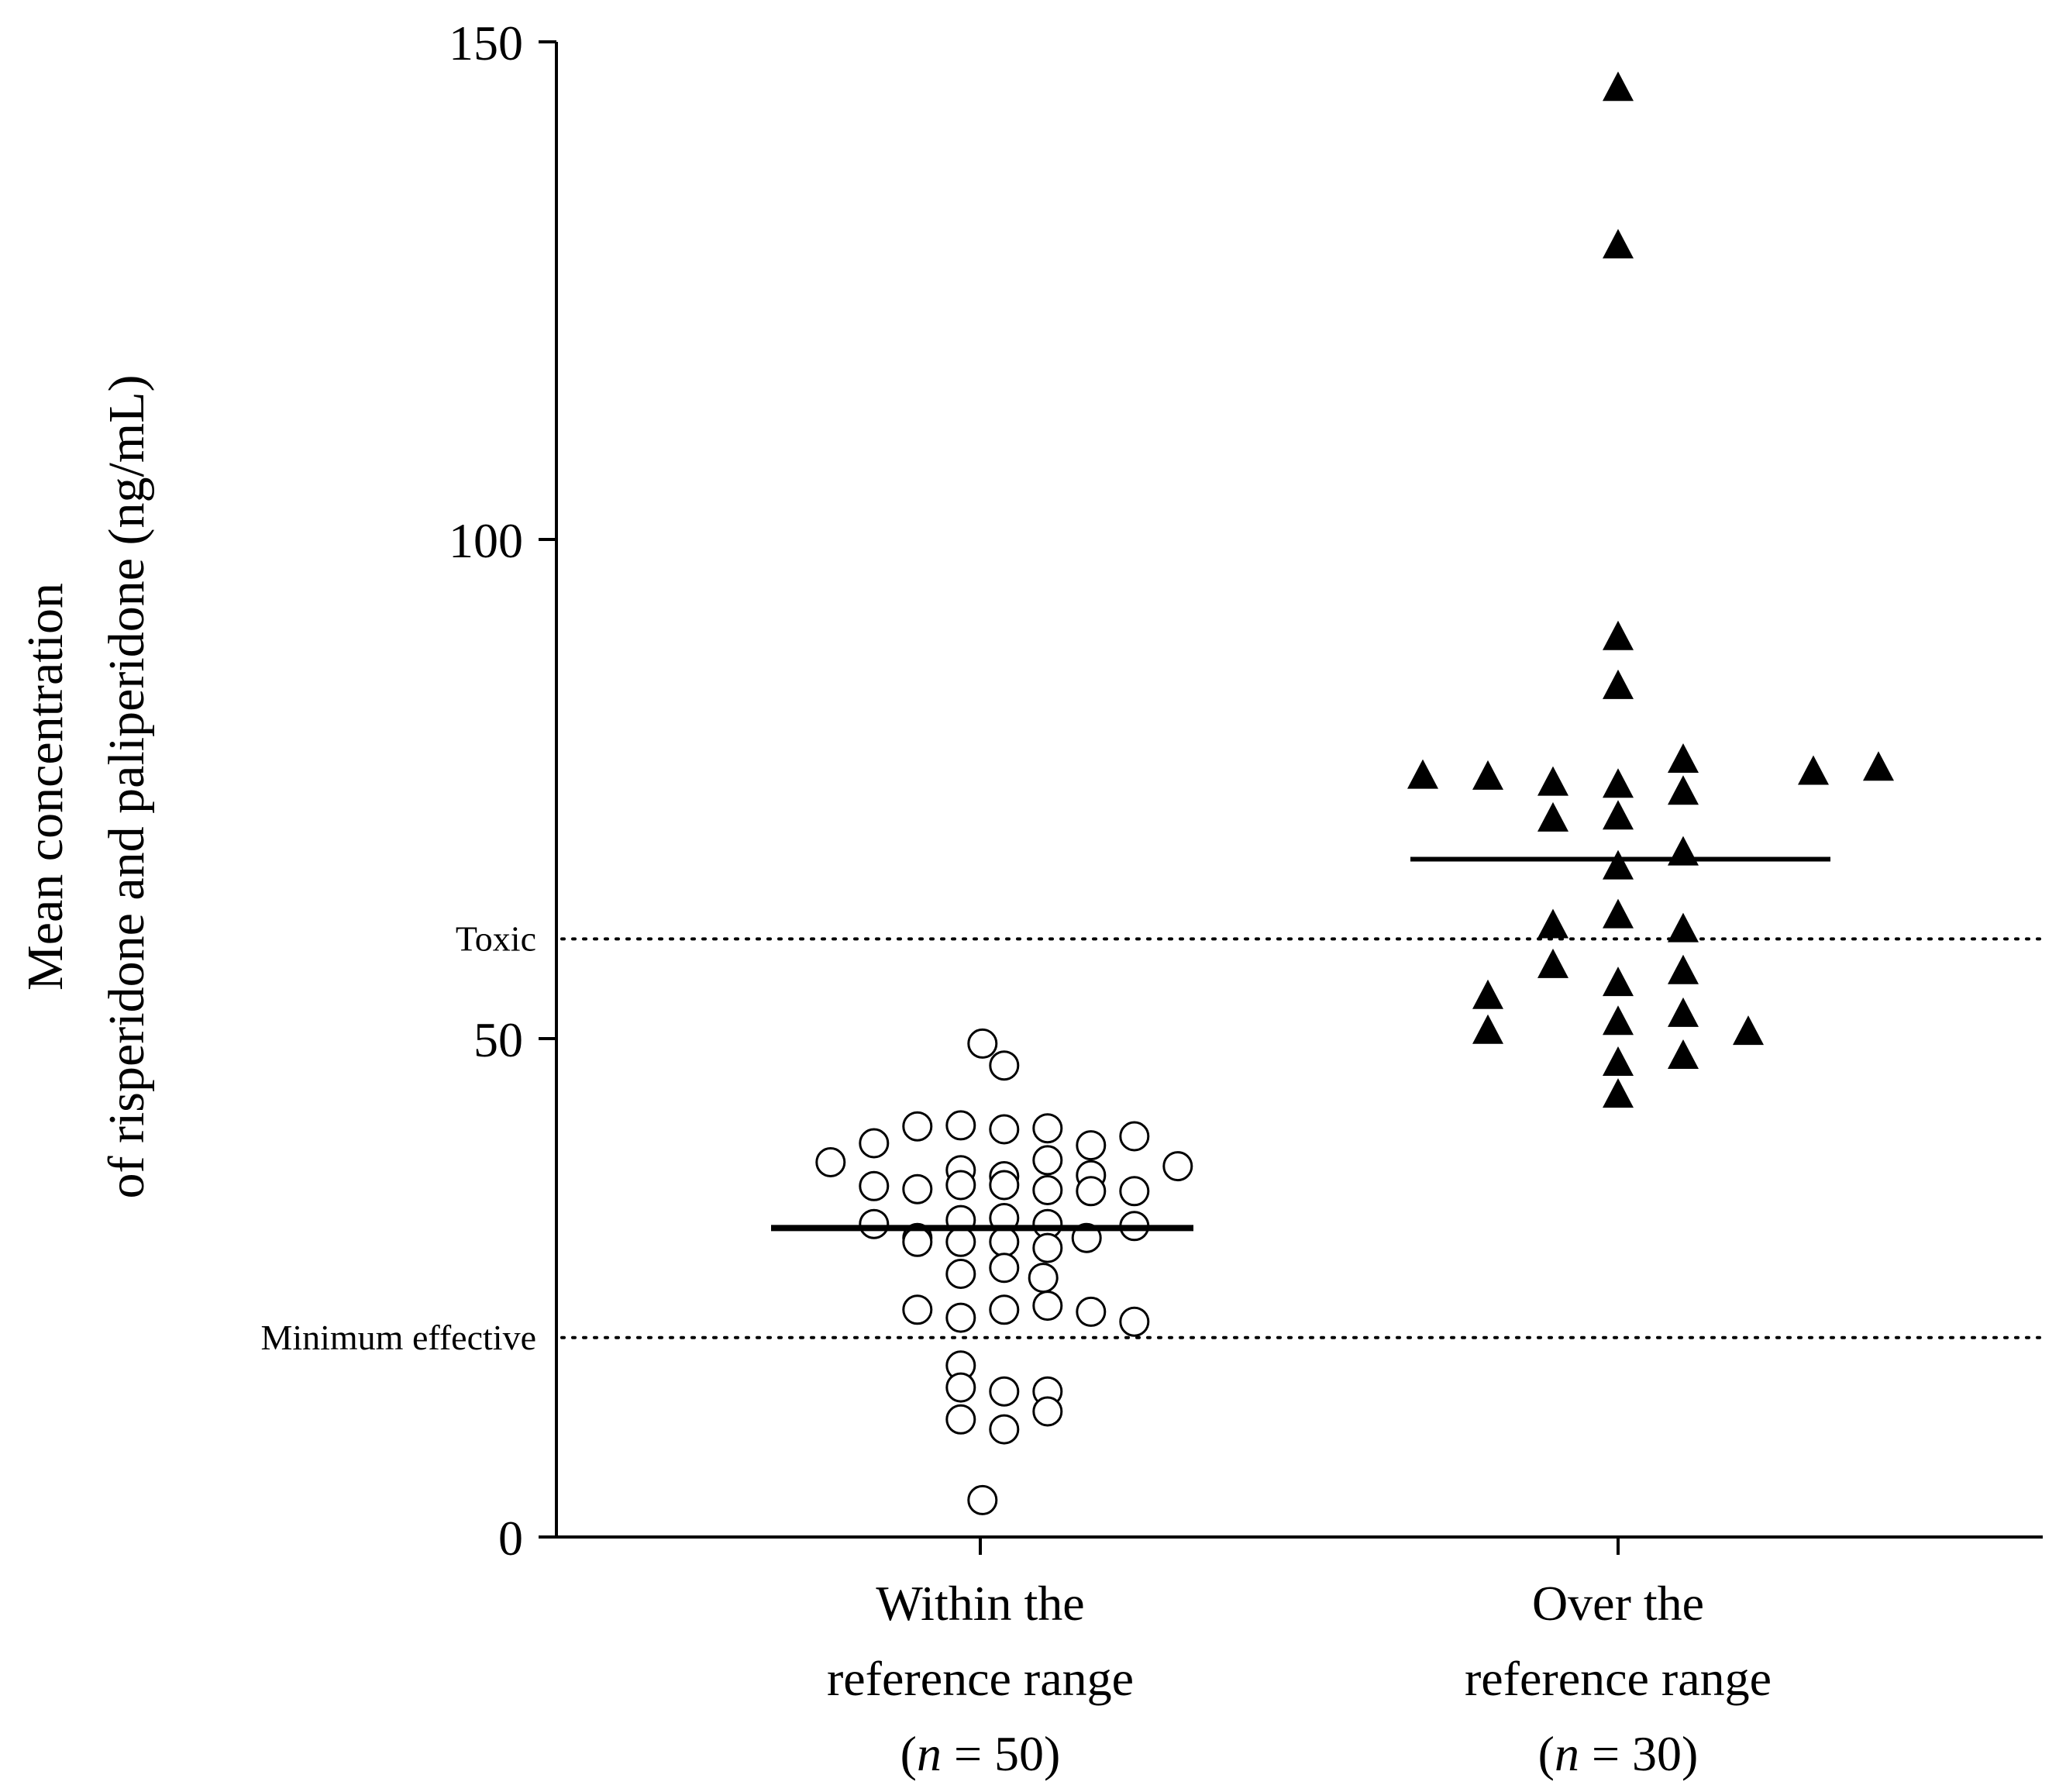  Describe the element at coordinates (1650, 589) in the screenshot. I see `over-range-points` at that location.